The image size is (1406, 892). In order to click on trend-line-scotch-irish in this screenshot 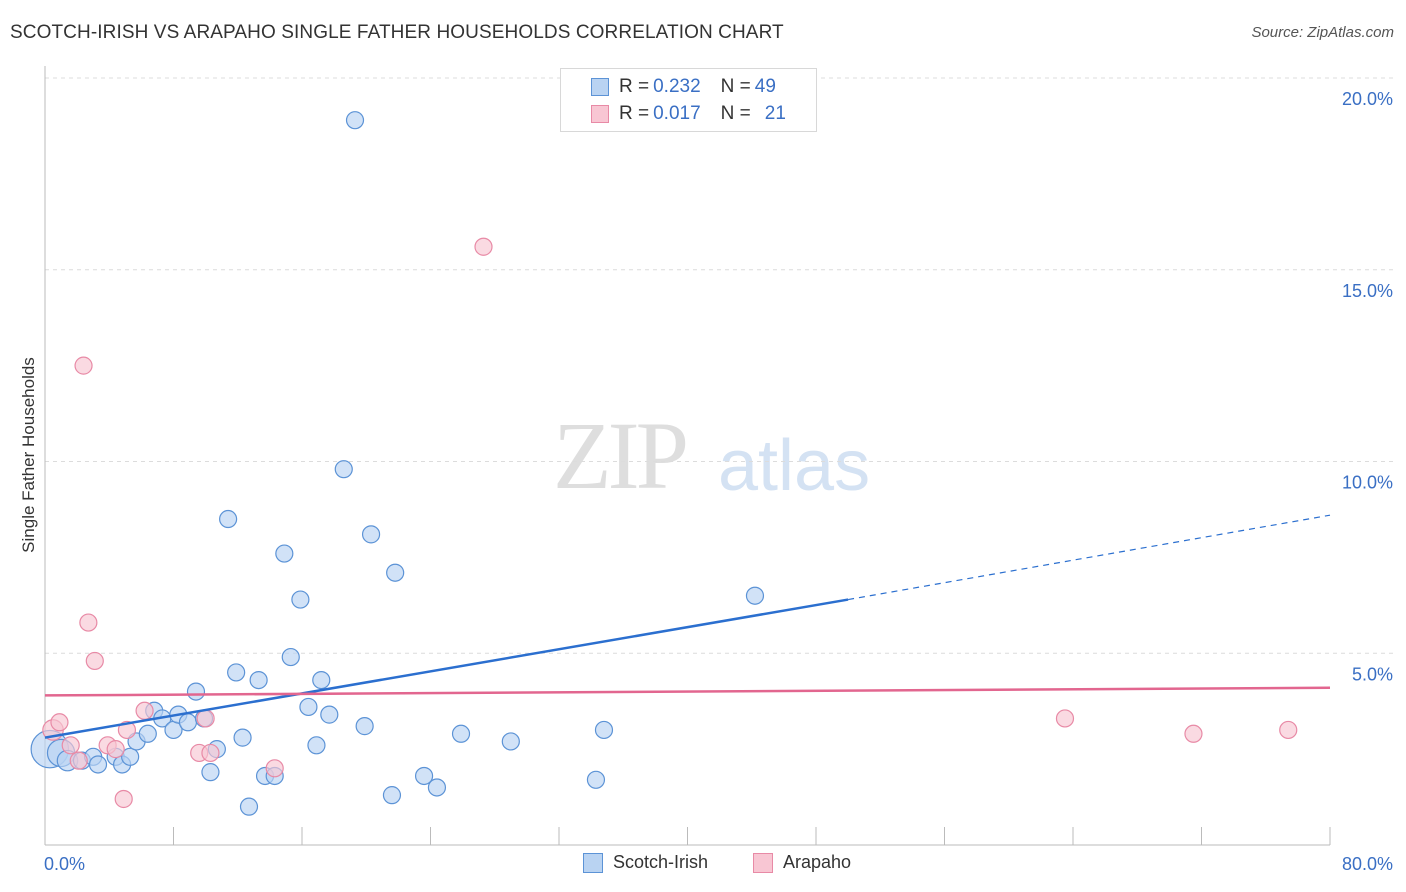, I will do `click(446, 668)`.